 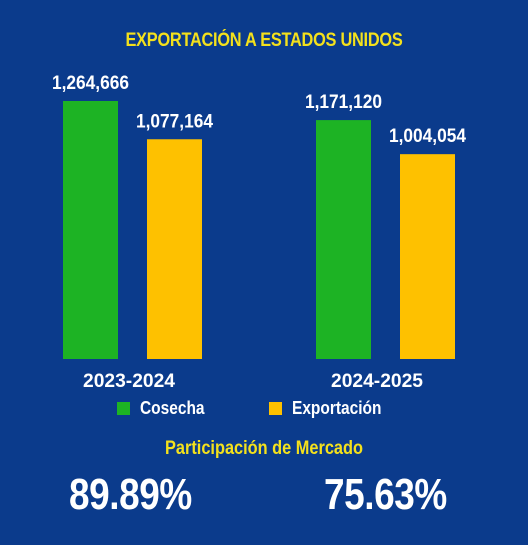 I want to click on value-label-exportacin-2023-2024: 1,077,164, so click(x=174, y=121).